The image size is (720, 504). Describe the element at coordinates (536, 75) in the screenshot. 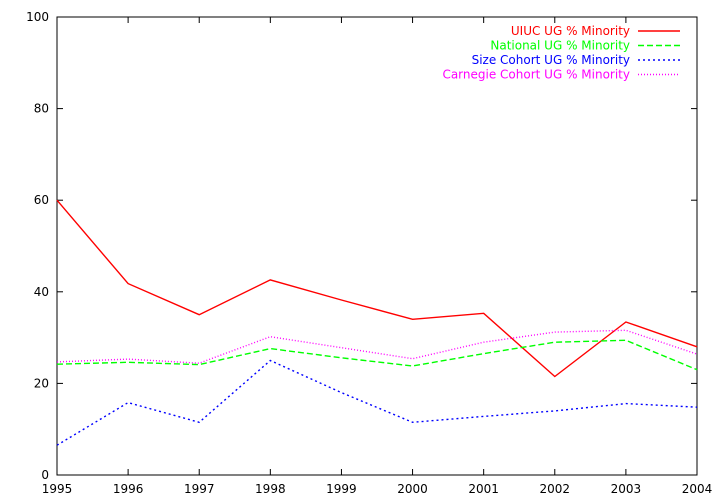

I see `legend-label: Carnegie Cohort UG % Minority` at that location.